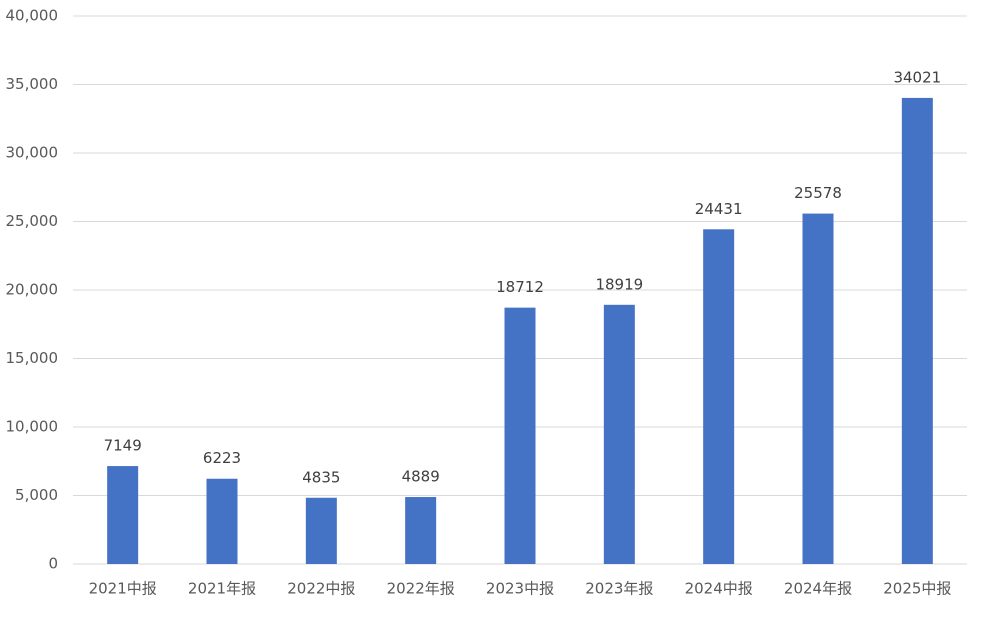 This screenshot has width=981, height=620. What do you see at coordinates (222, 589) in the screenshot?
I see `x-tick-label: 2021年报` at bounding box center [222, 589].